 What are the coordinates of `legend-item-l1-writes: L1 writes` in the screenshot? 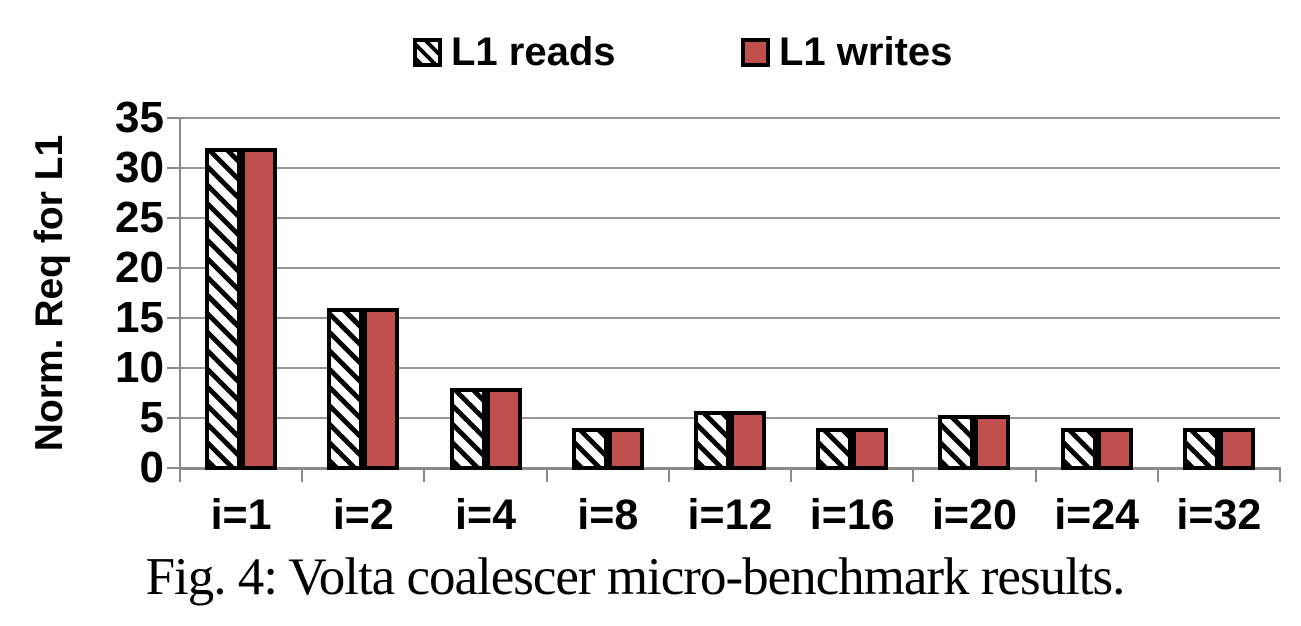 It's located at (847, 52).